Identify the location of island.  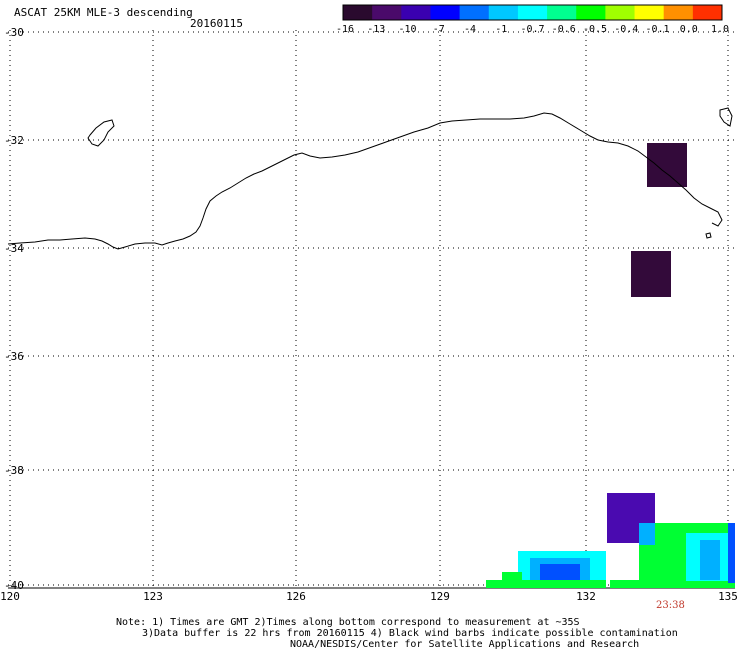
(101, 133).